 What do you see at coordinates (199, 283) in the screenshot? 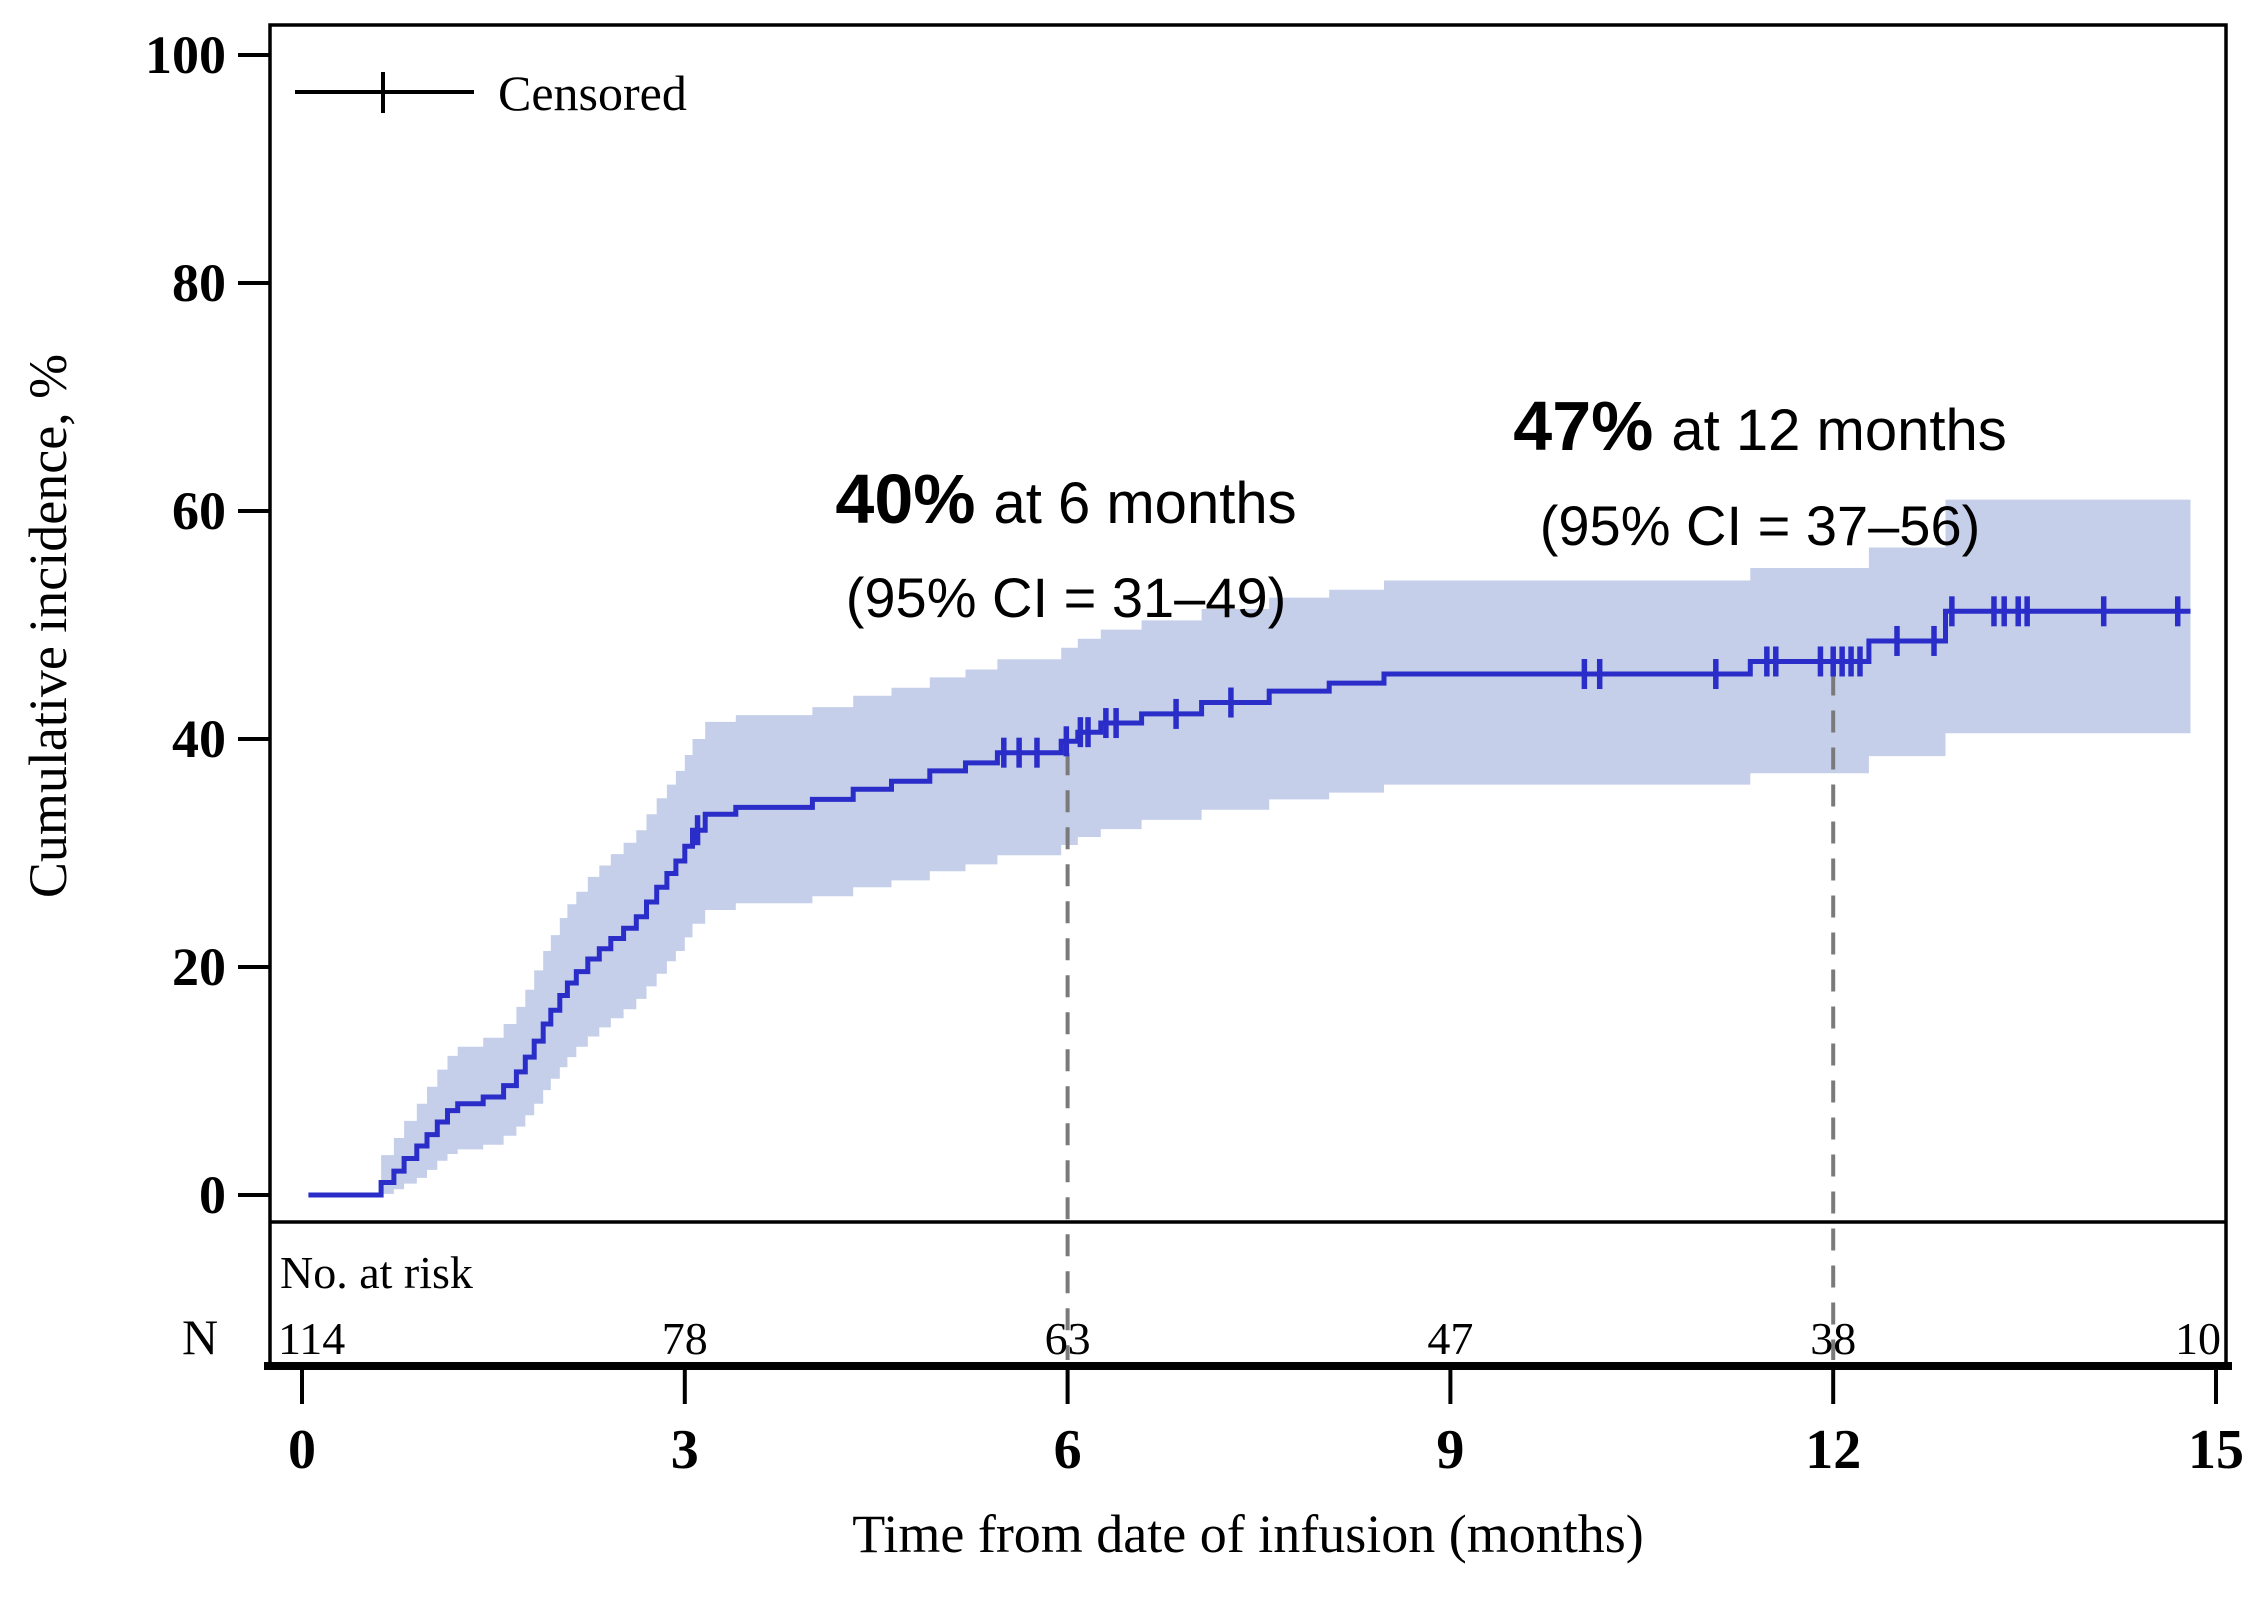
I see `y-tick-label: 80` at bounding box center [199, 283].